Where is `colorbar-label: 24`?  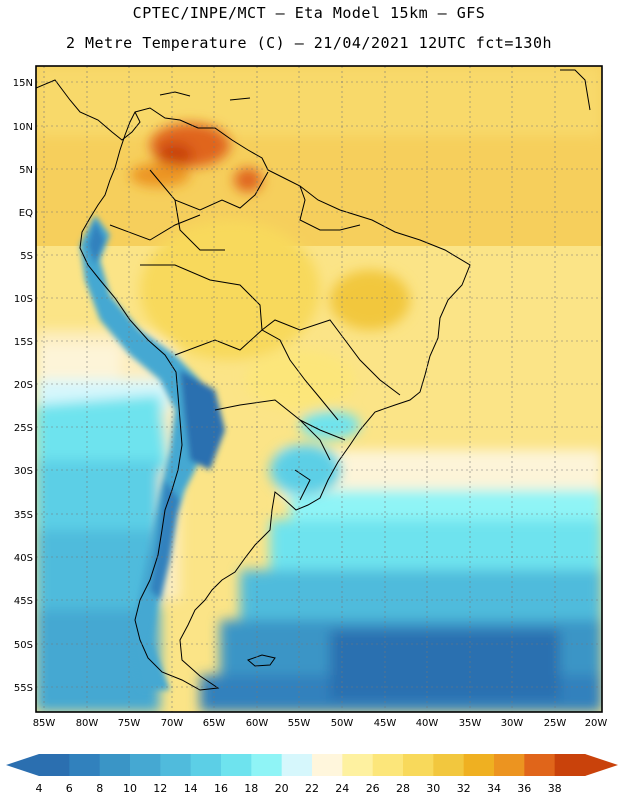
colorbar-label: 24 is located at coordinates (342, 788).